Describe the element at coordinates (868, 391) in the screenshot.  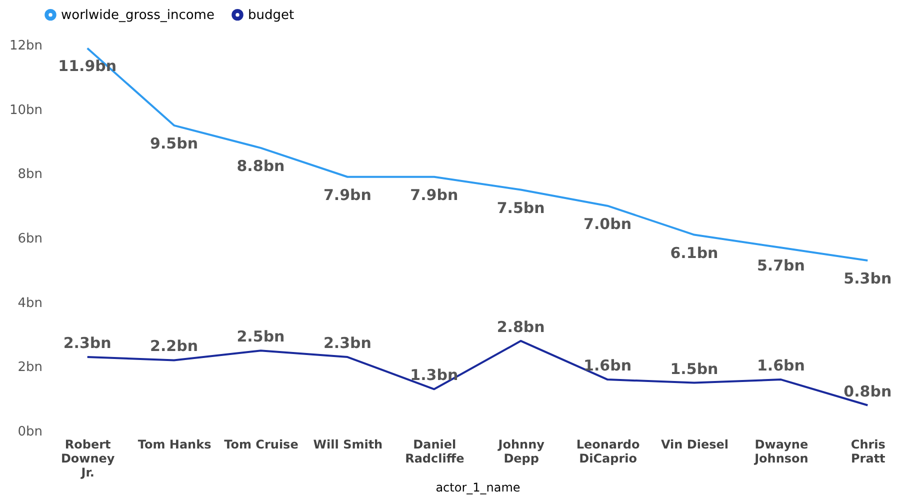
I see `data-label: 0.8bn` at that location.